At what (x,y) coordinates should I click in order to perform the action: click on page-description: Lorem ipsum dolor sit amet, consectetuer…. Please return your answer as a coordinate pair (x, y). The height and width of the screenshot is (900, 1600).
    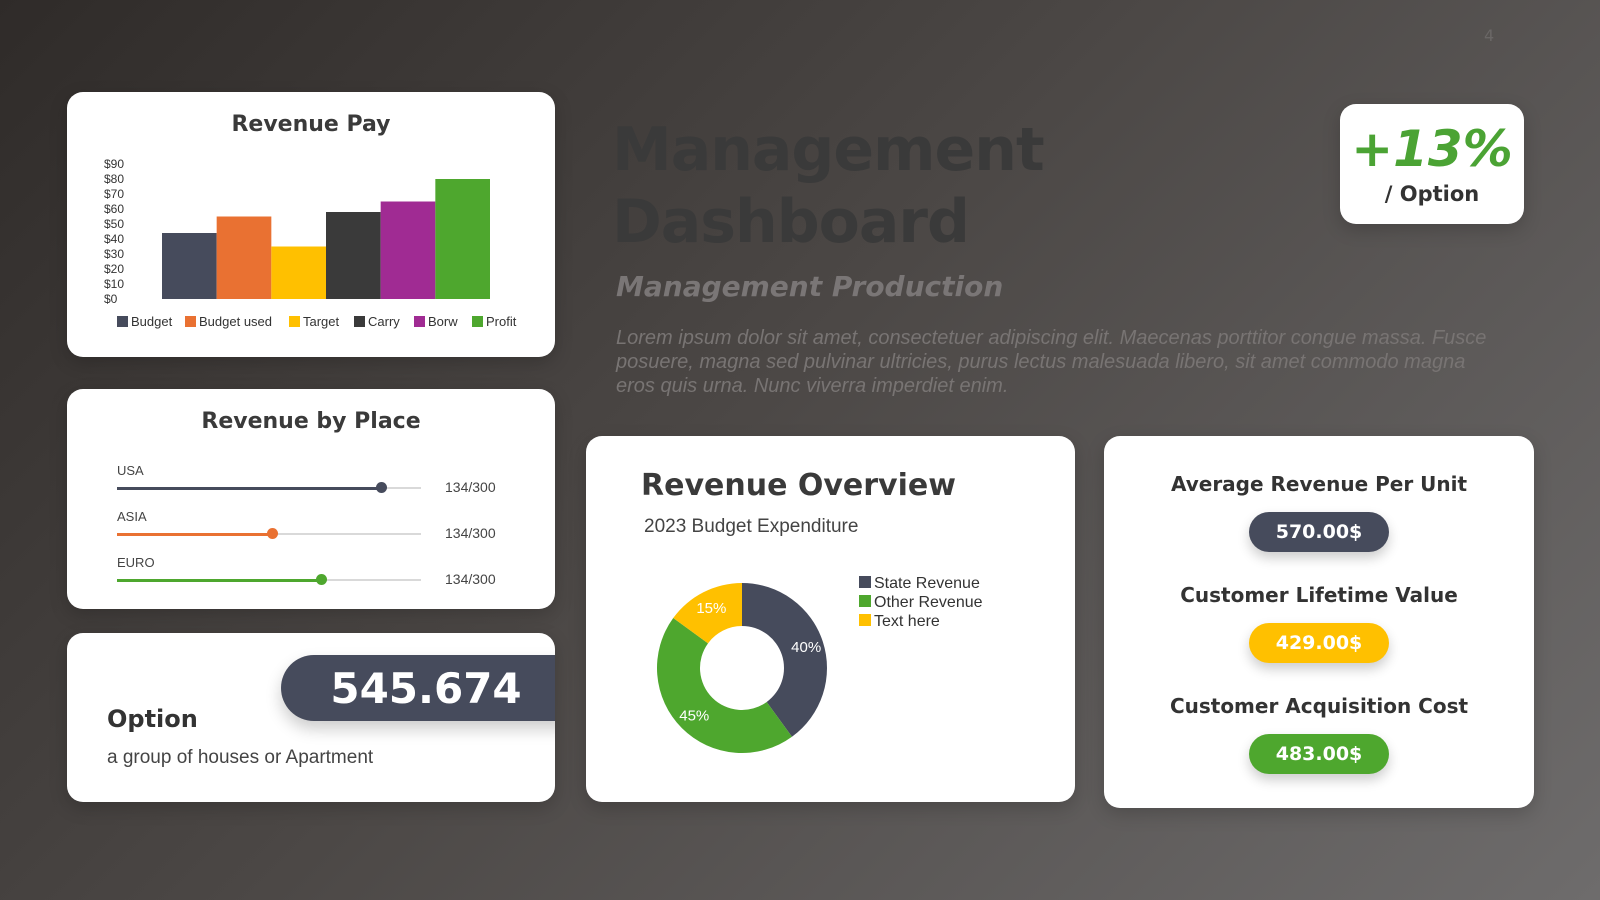
    Looking at the image, I should click on (1051, 362).